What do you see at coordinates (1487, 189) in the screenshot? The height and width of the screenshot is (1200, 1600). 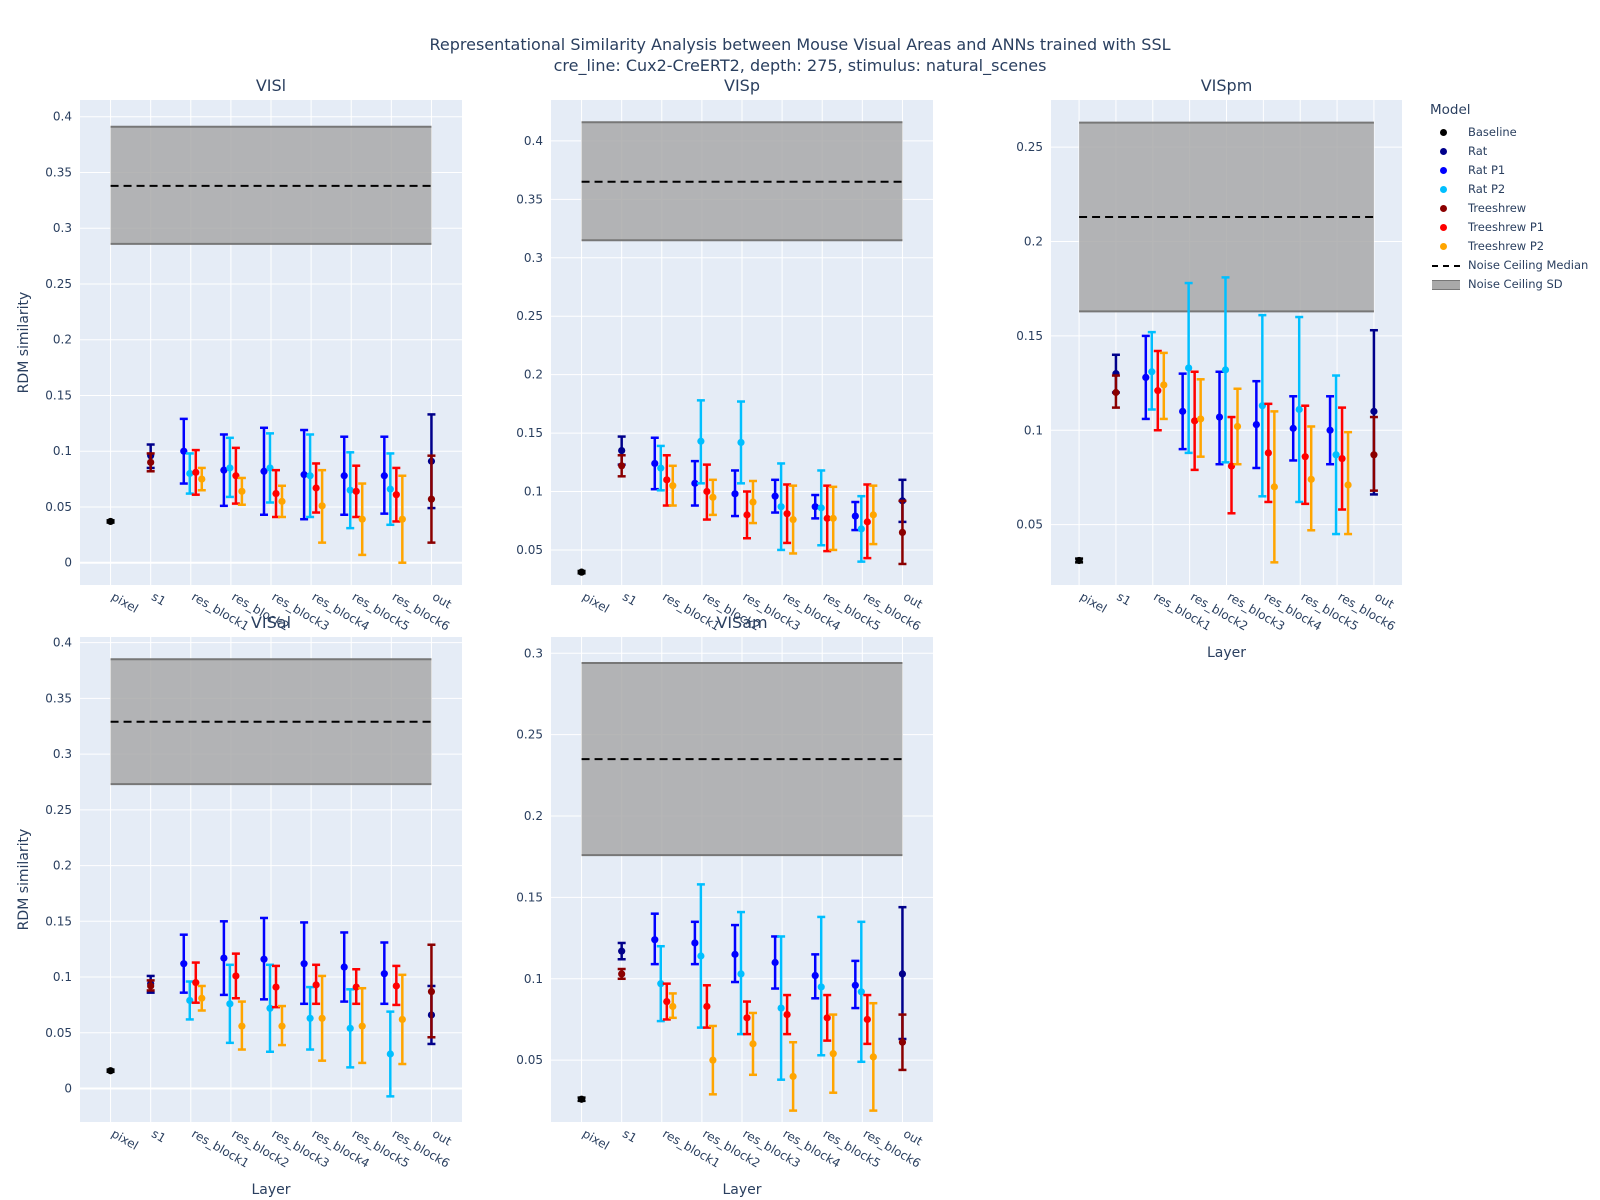 I see `legend-item-label: Rat P2` at bounding box center [1487, 189].